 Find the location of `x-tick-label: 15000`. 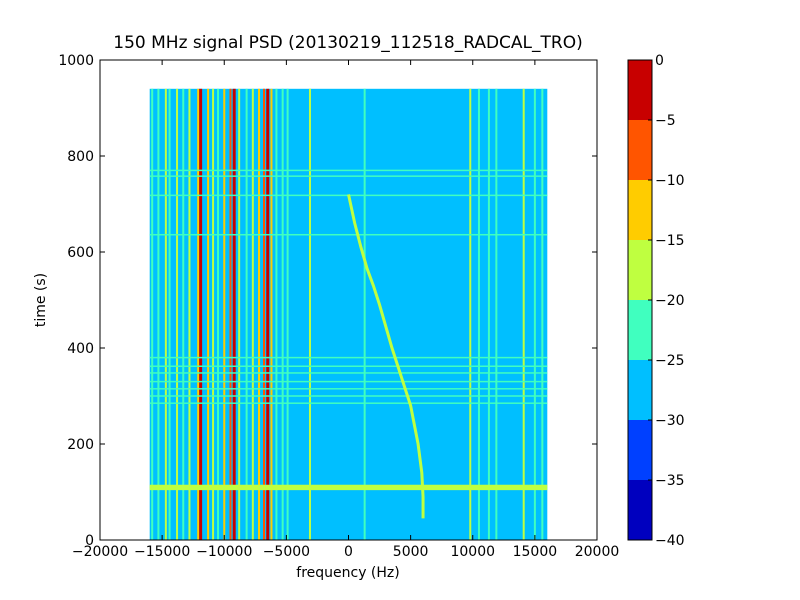

x-tick-label: 15000 is located at coordinates (535, 552).